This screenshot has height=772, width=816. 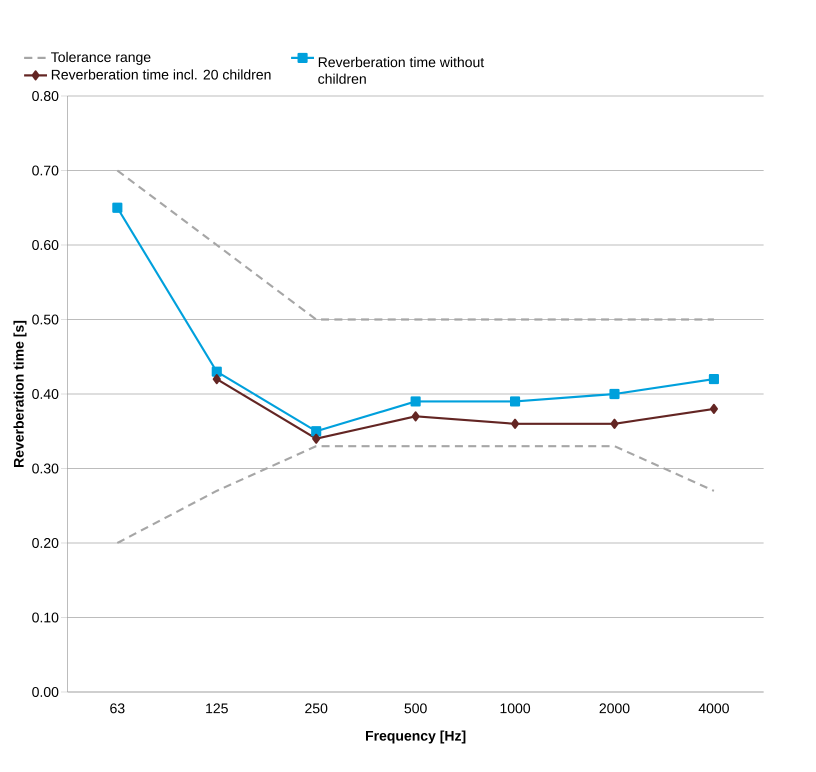 What do you see at coordinates (45, 543) in the screenshot?
I see `y-tick-label: 0.20` at bounding box center [45, 543].